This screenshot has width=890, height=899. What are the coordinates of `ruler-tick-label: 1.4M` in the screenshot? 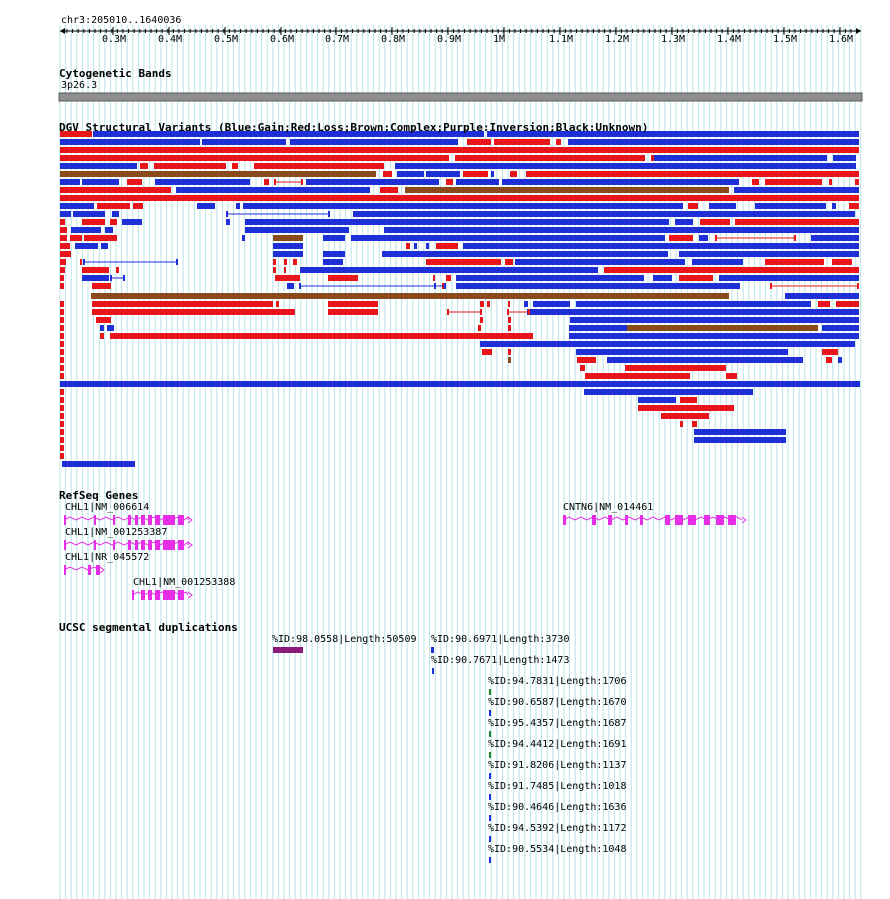 It's located at (729, 39).